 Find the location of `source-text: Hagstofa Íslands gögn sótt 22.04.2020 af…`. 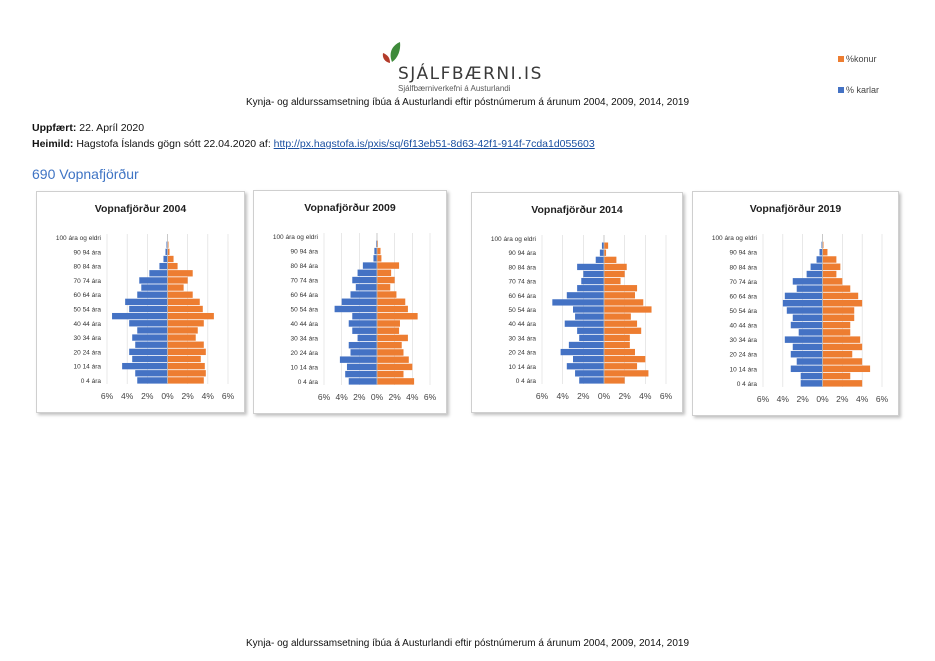

source-text: Hagstofa Íslands gögn sótt 22.04.2020 af… is located at coordinates (173, 144).